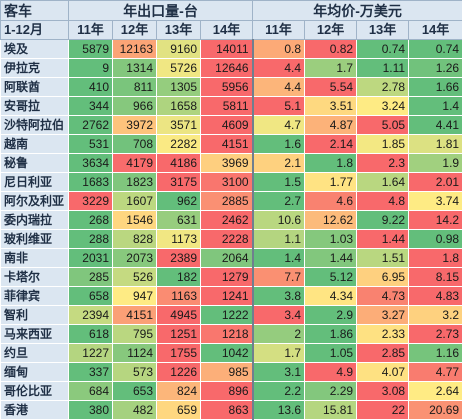  What do you see at coordinates (91, 106) in the screenshot?
I see `volume-cell: 344` at bounding box center [91, 106].